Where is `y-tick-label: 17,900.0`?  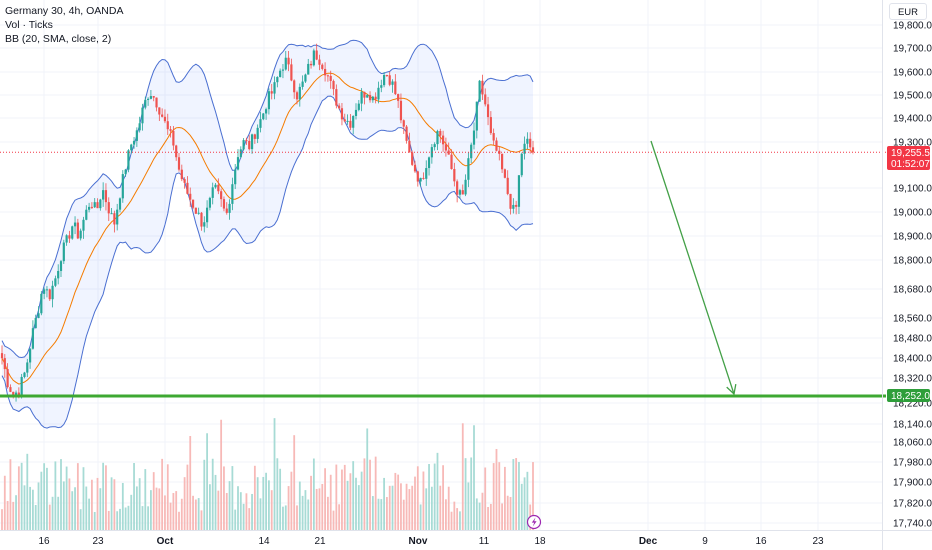
y-tick-label: 17,900.0 is located at coordinates (912, 483).